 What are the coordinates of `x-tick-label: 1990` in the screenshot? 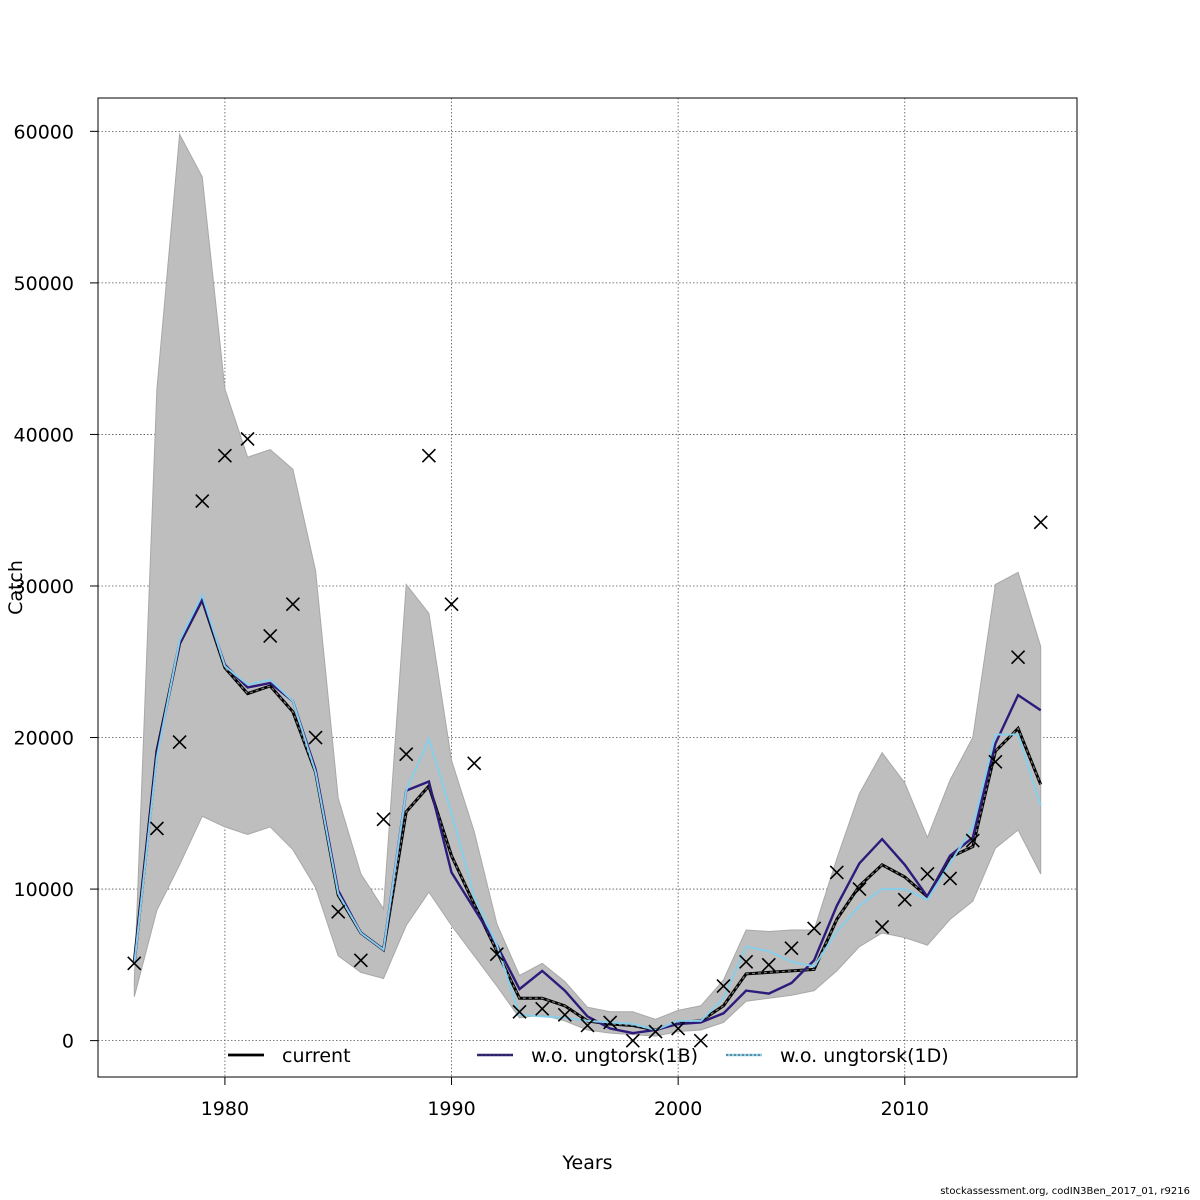 It's located at (451, 1109).